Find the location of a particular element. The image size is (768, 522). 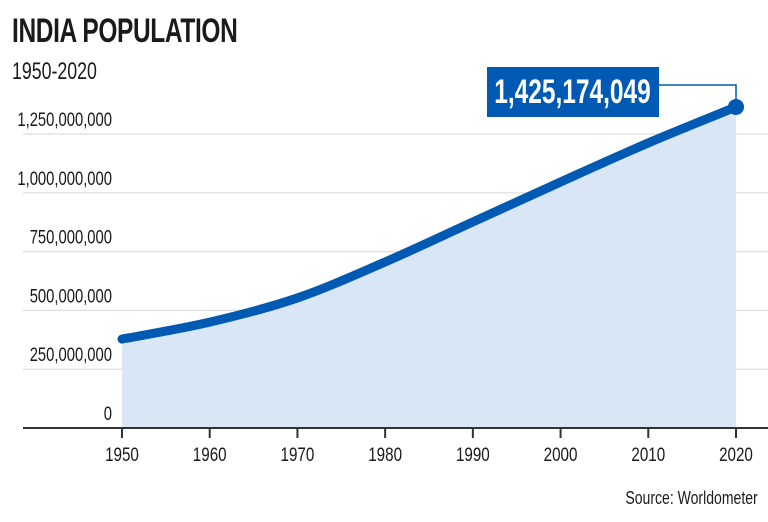

y-tick-label: 1,250,000,000 is located at coordinates (64, 119).